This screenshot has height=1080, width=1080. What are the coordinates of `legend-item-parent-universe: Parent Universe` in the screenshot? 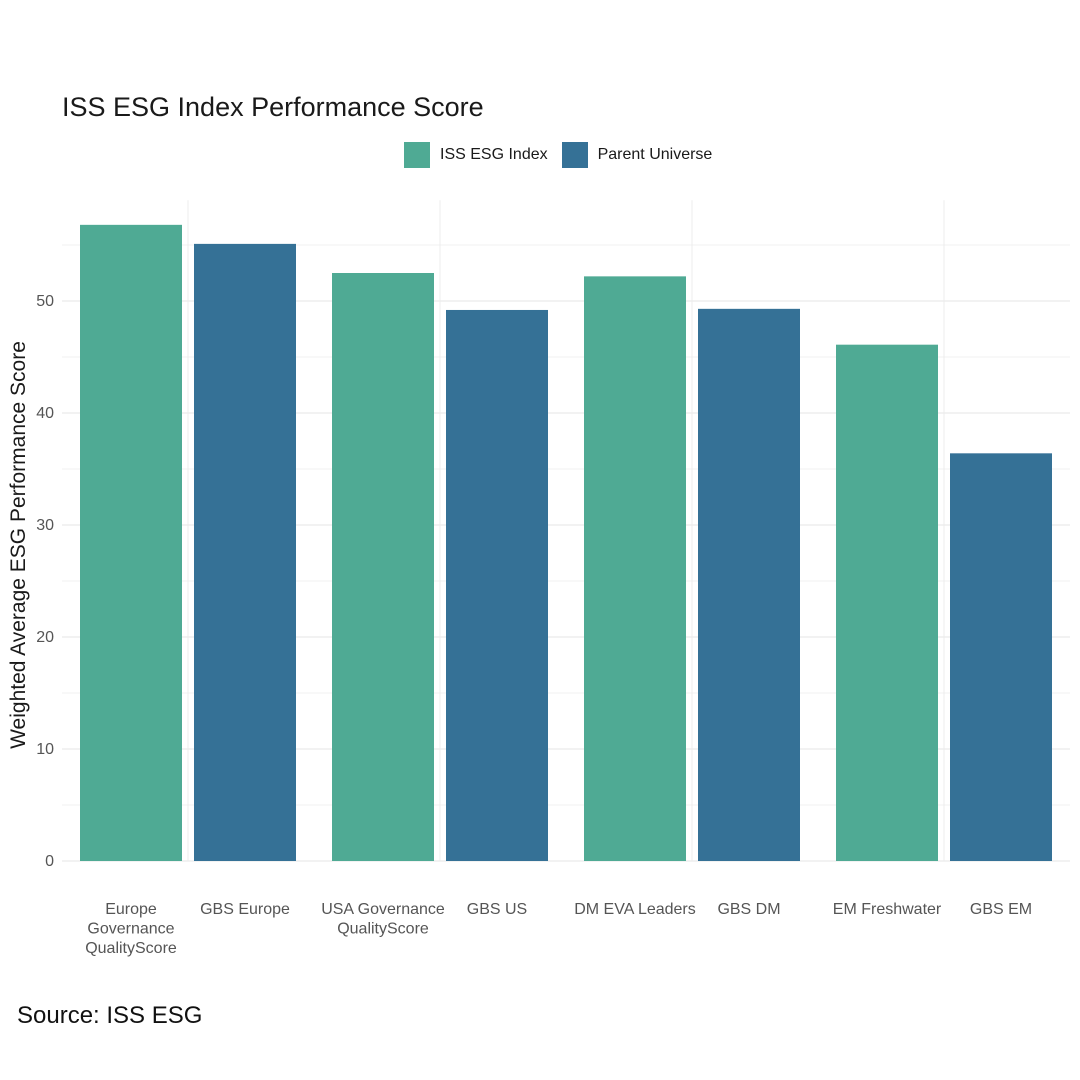 It's located at (637, 155).